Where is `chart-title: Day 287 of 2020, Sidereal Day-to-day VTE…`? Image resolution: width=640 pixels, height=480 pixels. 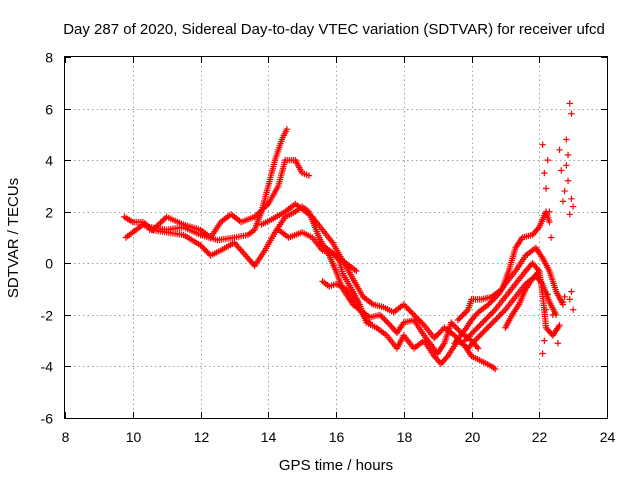 chart-title: Day 287 of 2020, Sidereal Day-to-day VTE… is located at coordinates (334, 29).